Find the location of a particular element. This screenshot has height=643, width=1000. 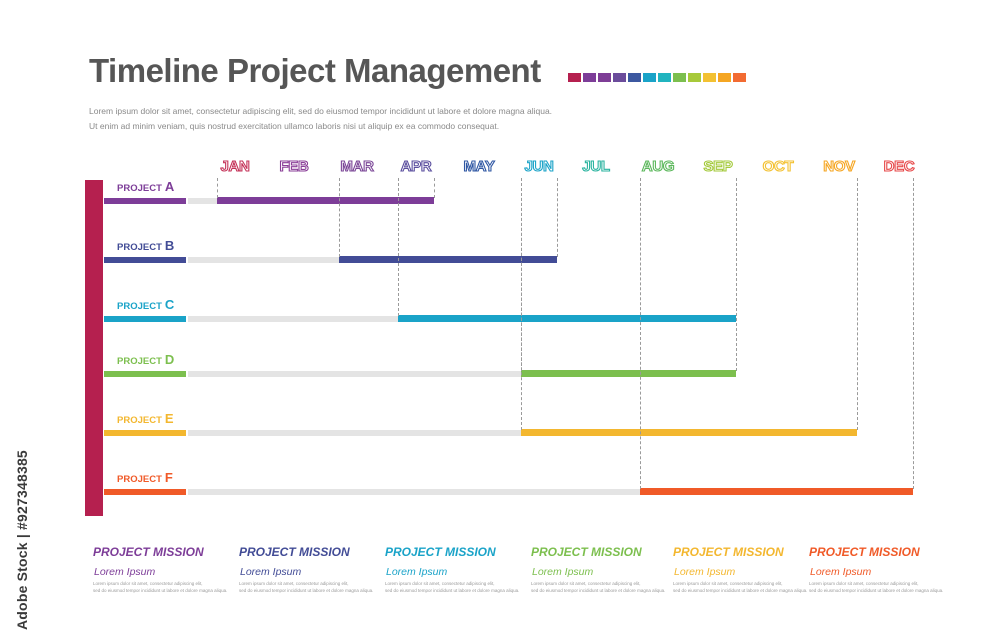

month-label-oct: OCT is located at coordinates (778, 166).